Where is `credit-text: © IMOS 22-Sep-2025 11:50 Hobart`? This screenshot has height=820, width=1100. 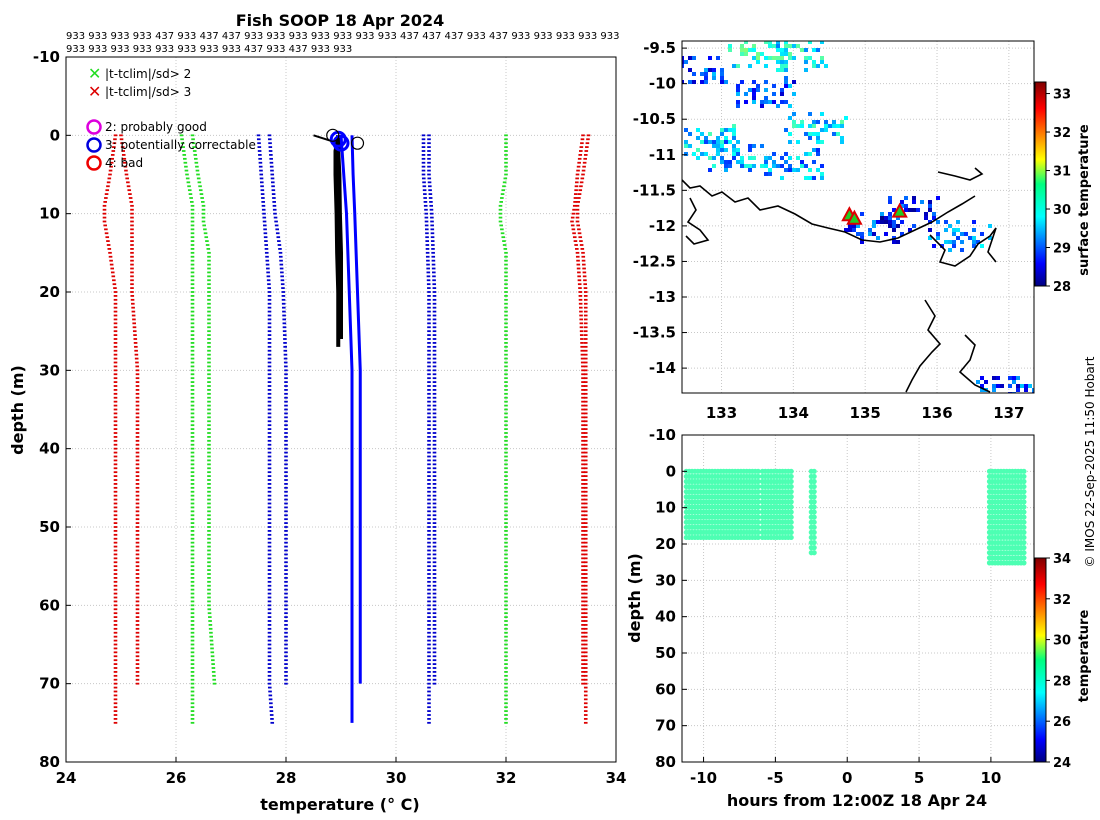
credit-text: © IMOS 22-Sep-2025 11:50 Hobart is located at coordinates (1090, 461).